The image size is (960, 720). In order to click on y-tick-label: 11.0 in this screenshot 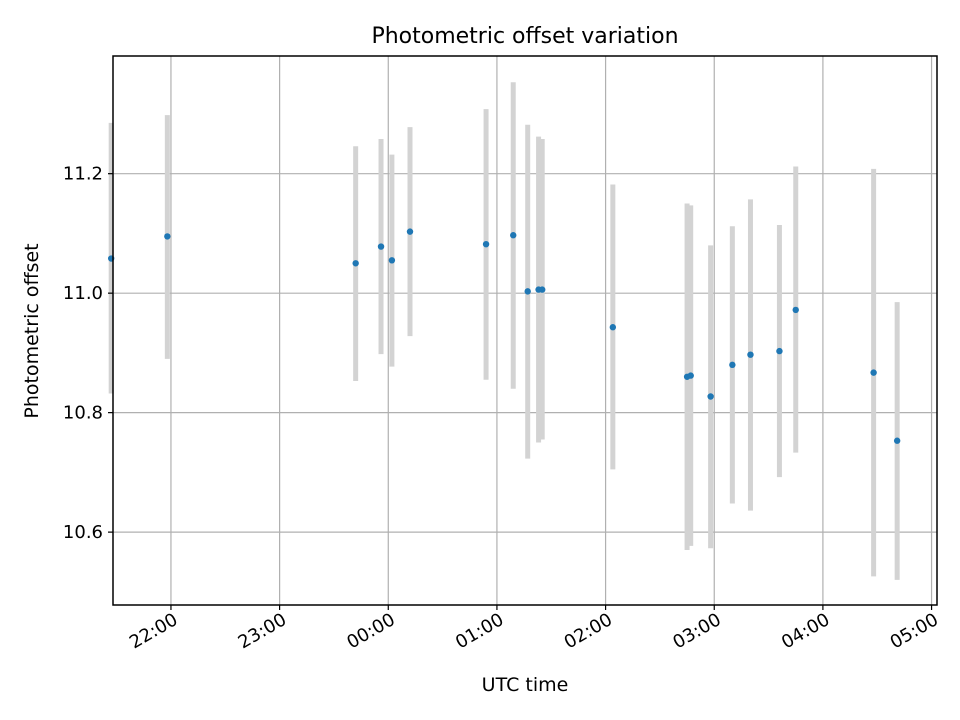, I will do `click(83, 293)`.